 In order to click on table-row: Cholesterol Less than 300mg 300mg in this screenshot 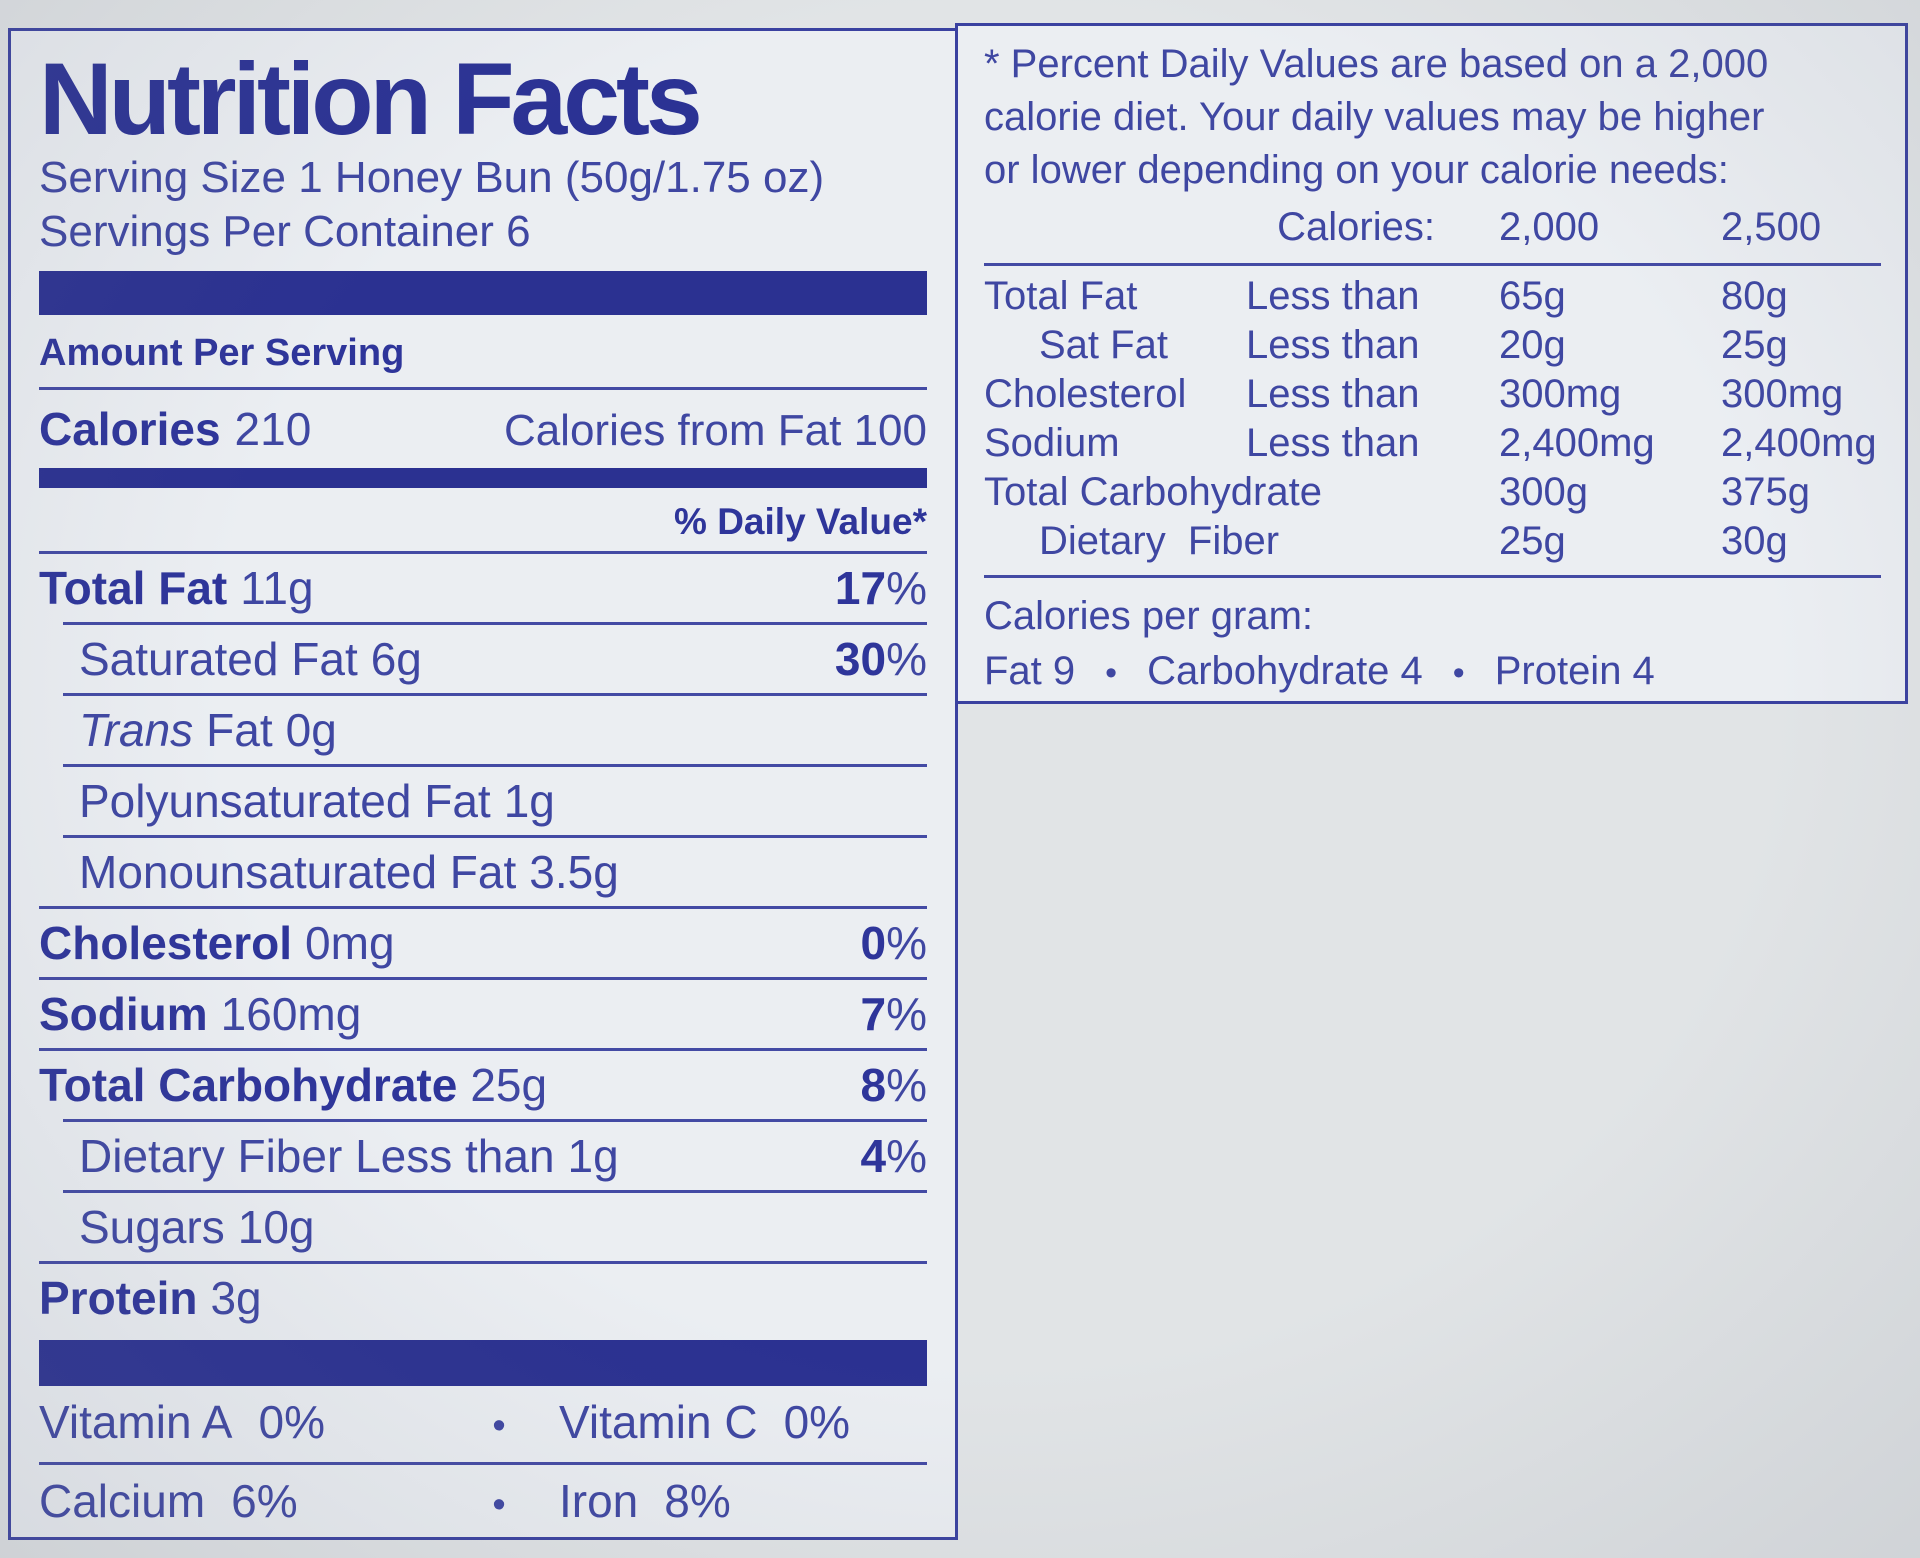, I will do `click(1432, 394)`.